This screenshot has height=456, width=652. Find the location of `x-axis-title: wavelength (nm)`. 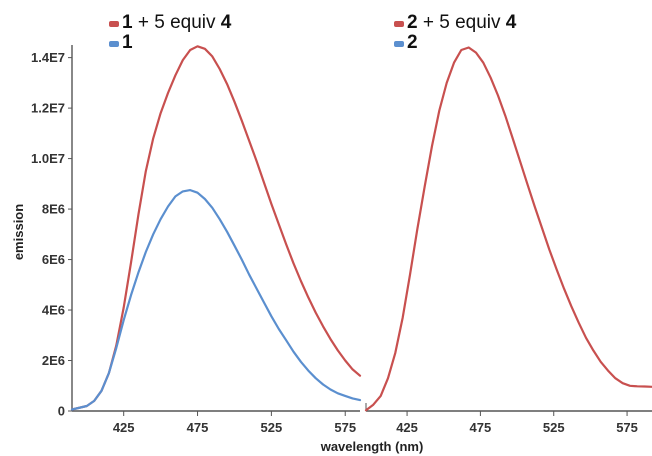

x-axis-title: wavelength (nm) is located at coordinates (372, 446).